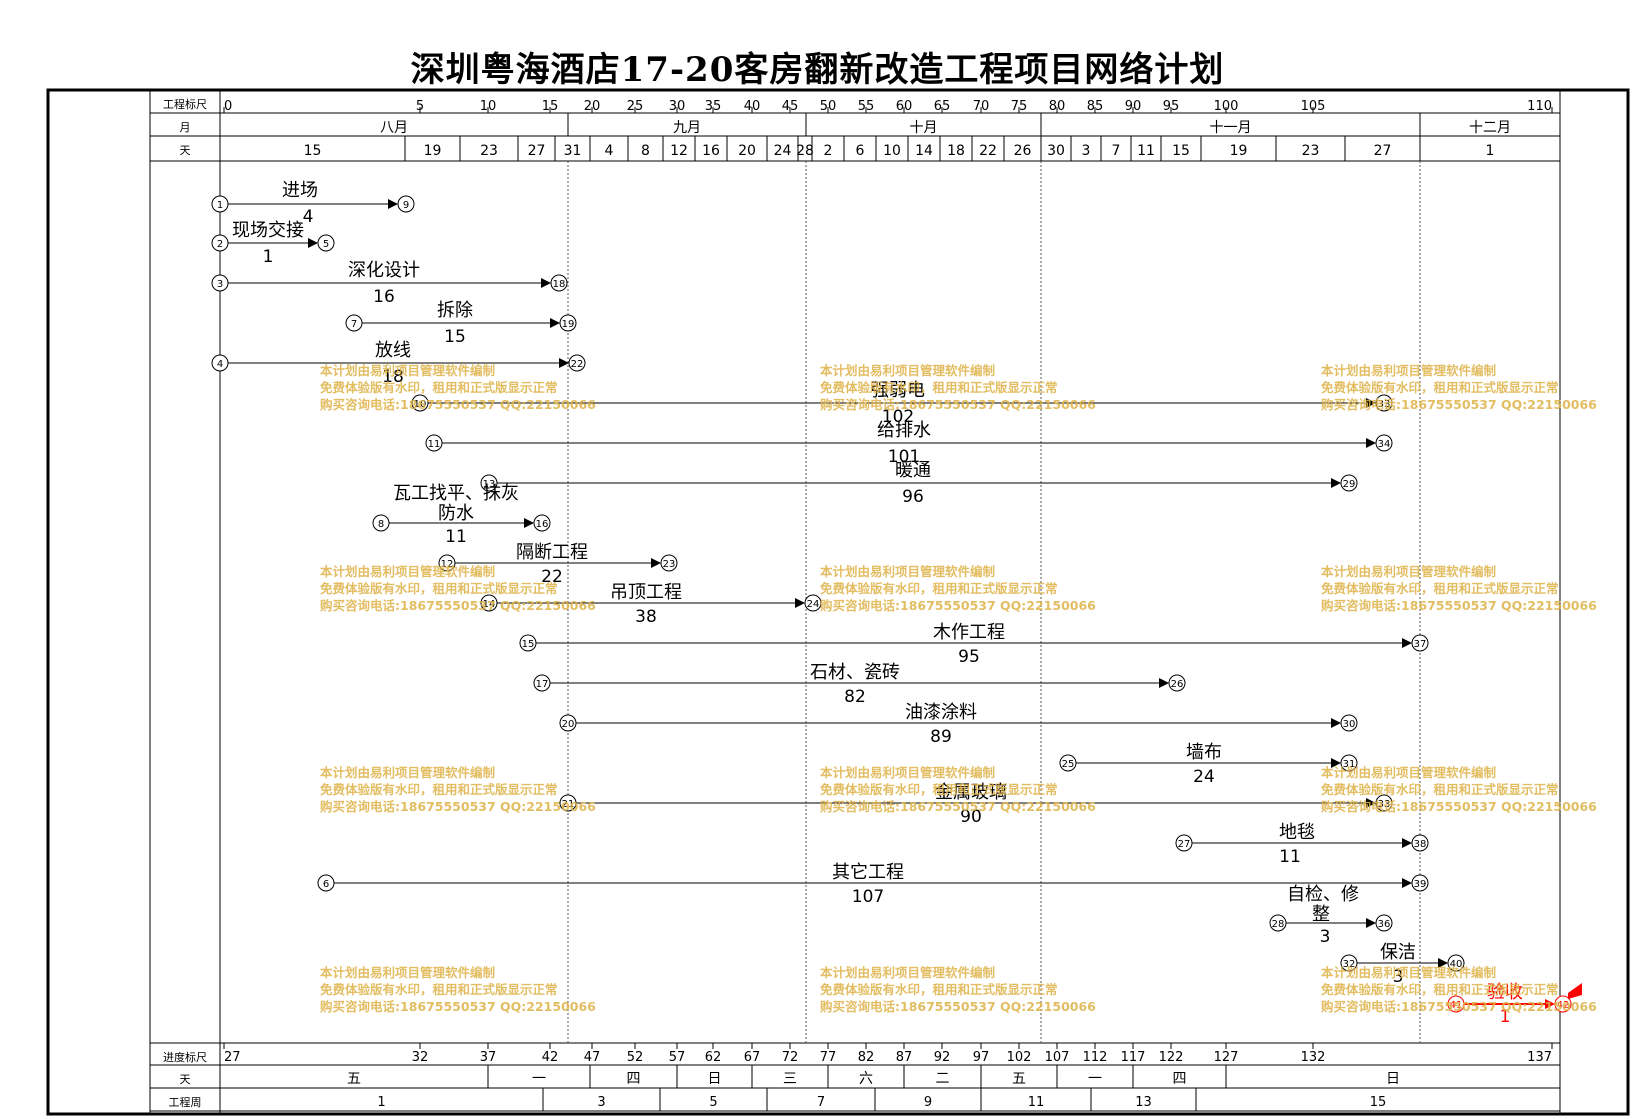  Describe the element at coordinates (817, 70) in the screenshot. I see `page-title: 深圳粤海酒店17-20客房翻新改造工程项目网络计划` at that location.